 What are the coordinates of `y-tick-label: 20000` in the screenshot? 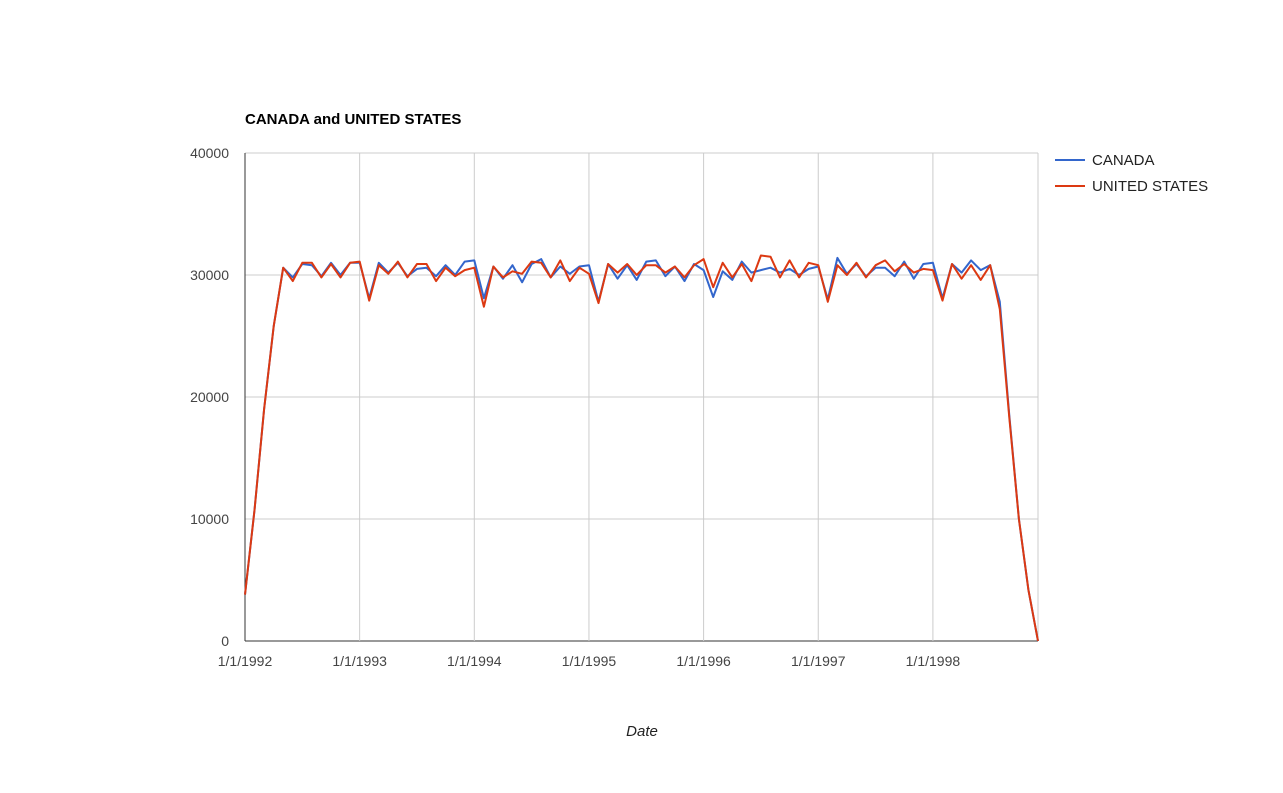 It's located at (209, 397).